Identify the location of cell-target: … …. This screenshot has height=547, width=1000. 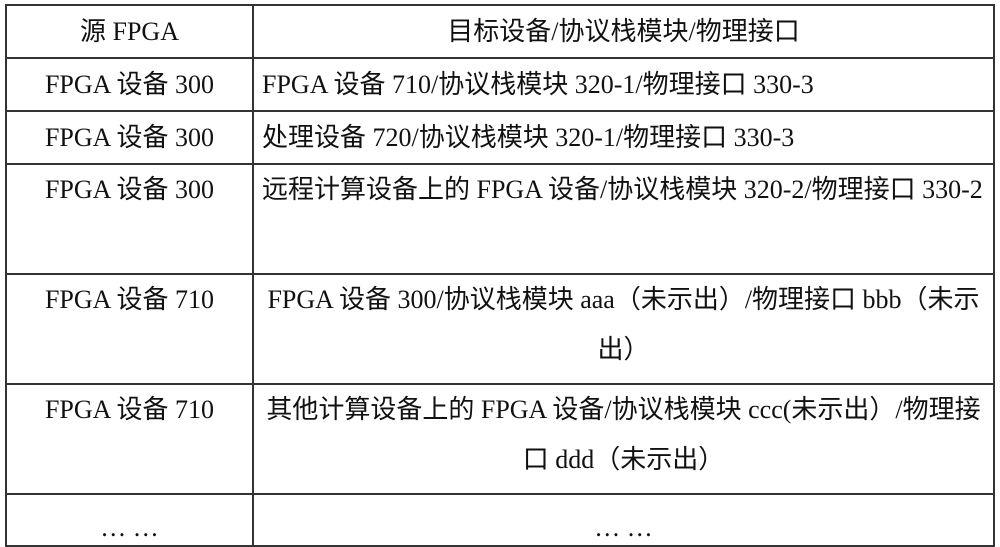
(623, 520).